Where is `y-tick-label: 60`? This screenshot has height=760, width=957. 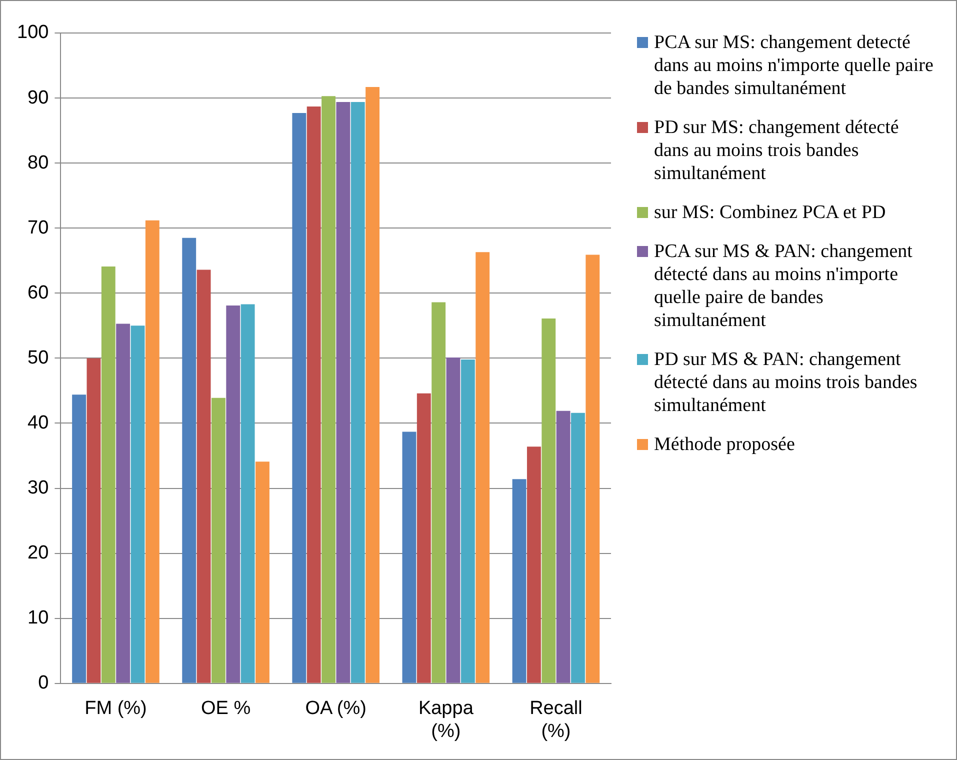 y-tick-label: 60 is located at coordinates (38, 293).